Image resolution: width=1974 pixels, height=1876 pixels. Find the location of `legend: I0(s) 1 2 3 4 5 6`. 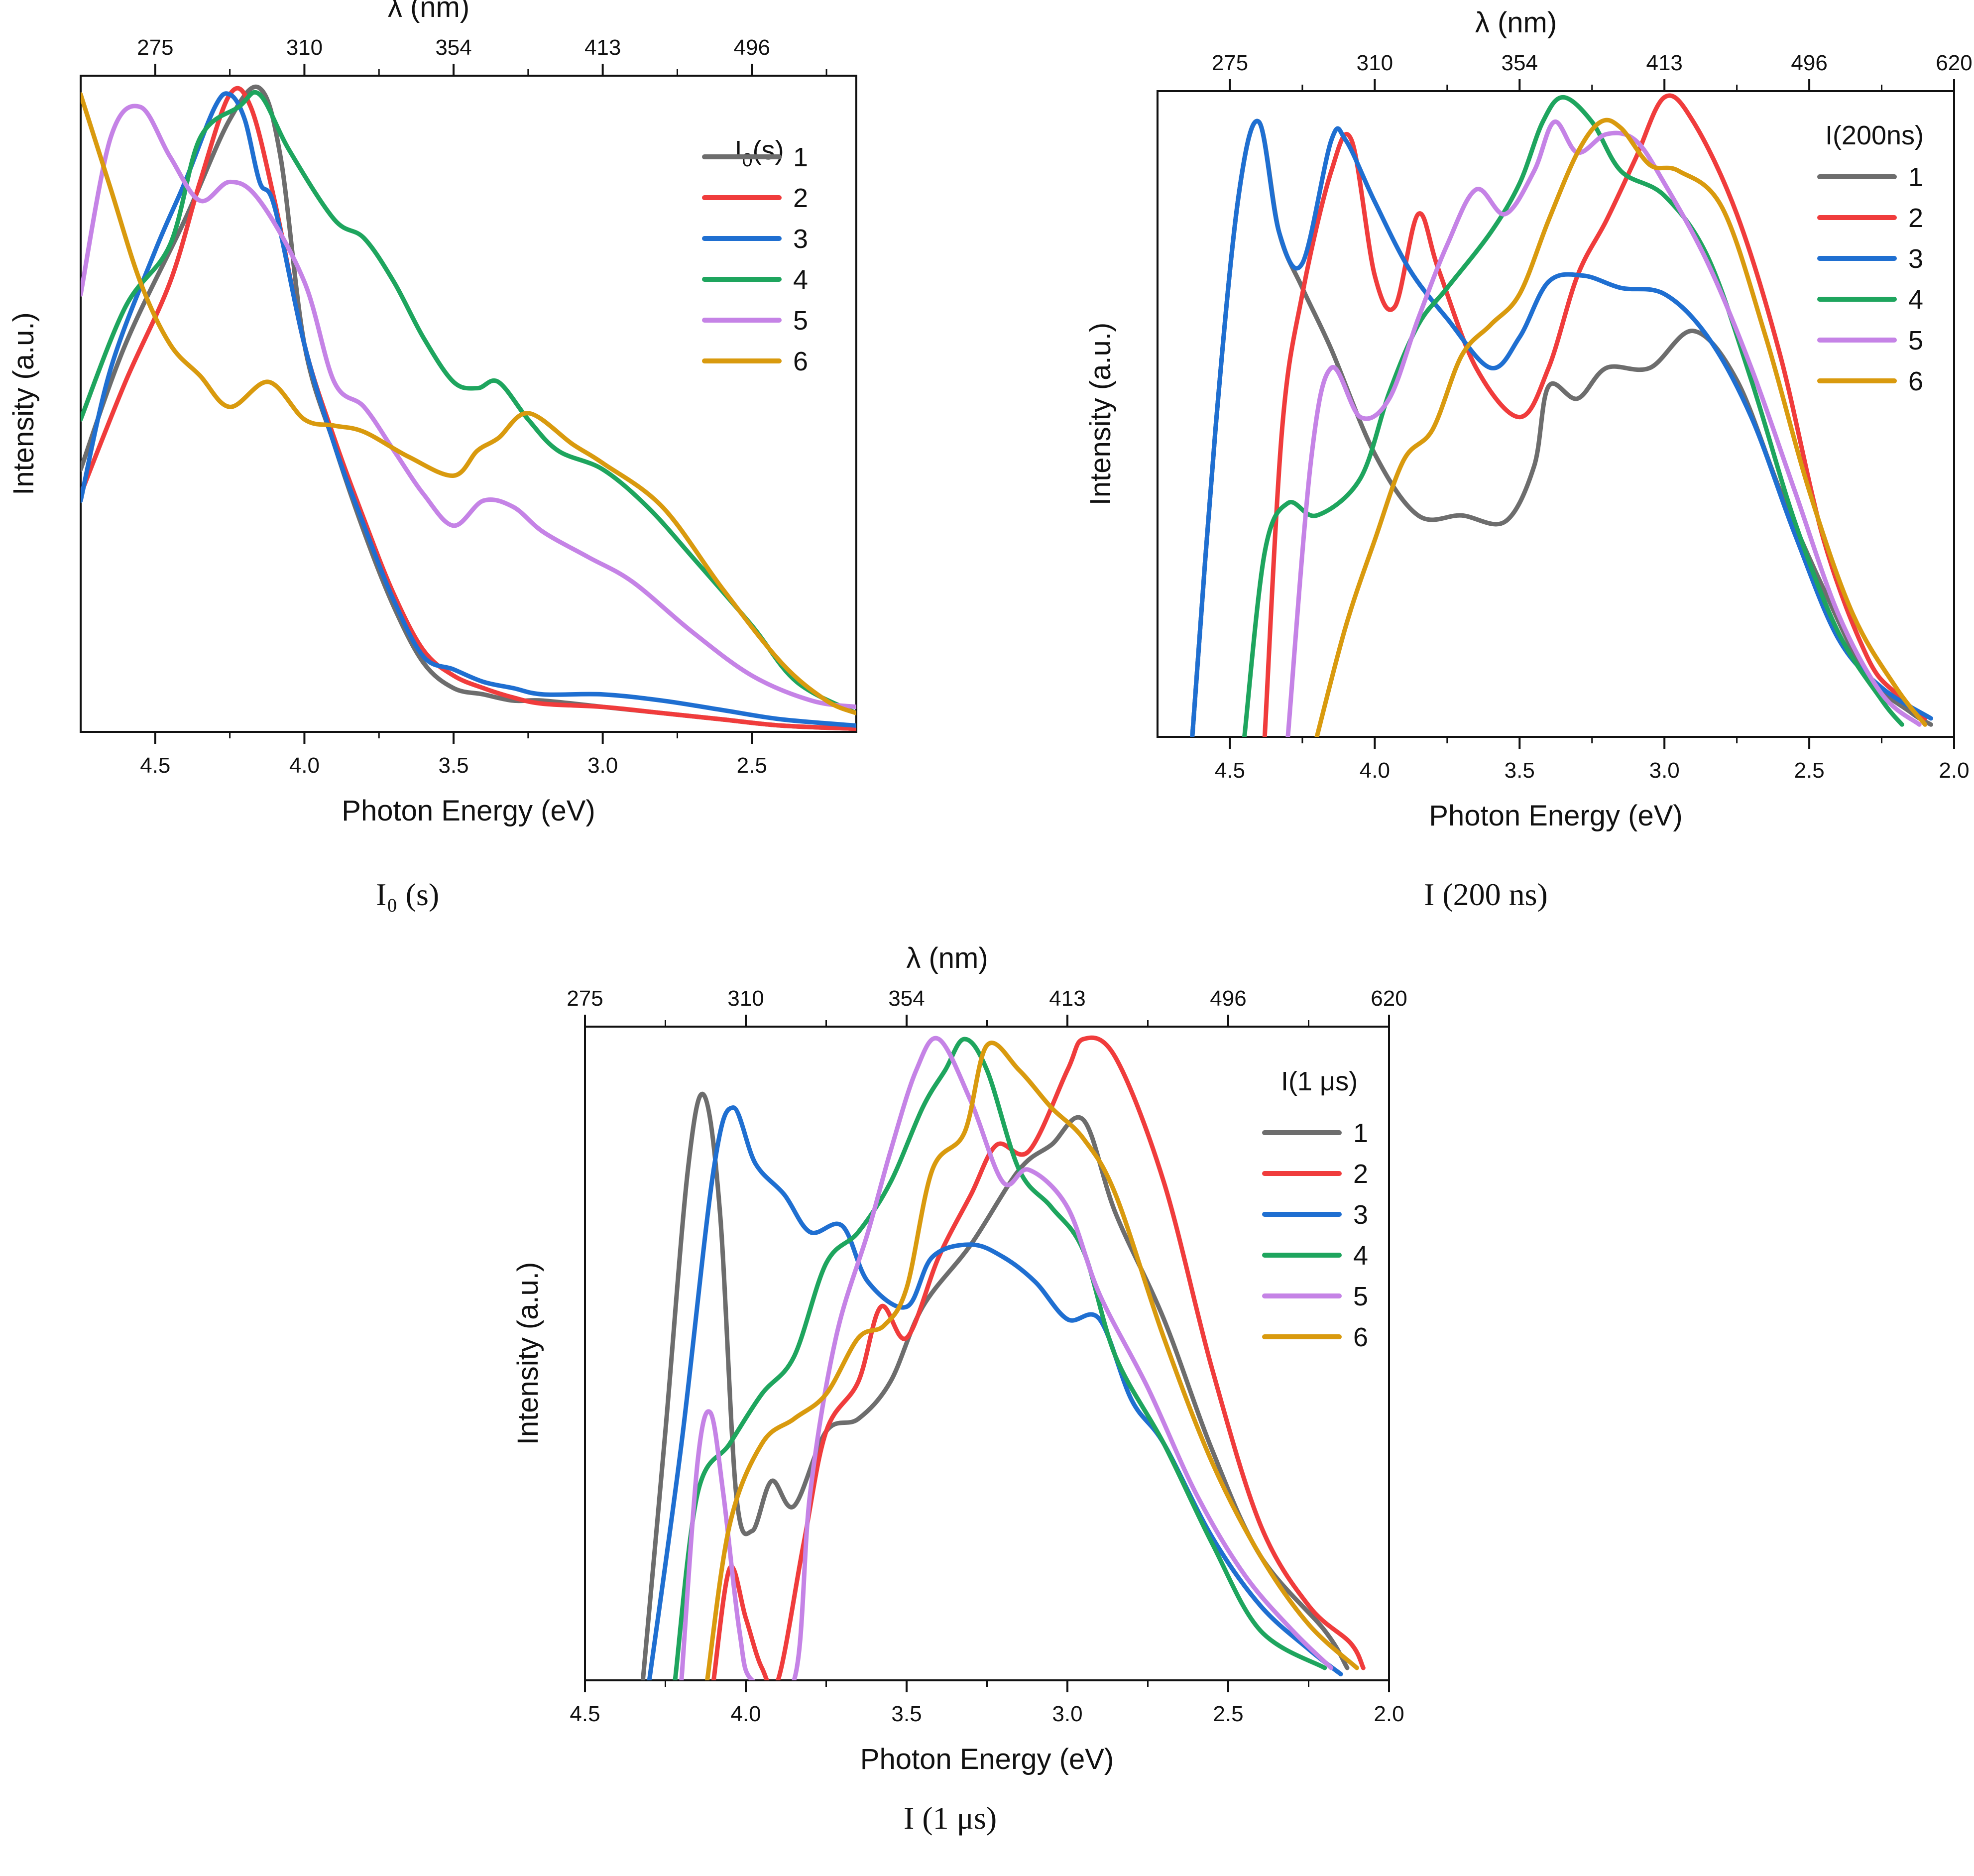

legend: I0(s) 1 2 3 4 5 6 is located at coordinates (755, 256).